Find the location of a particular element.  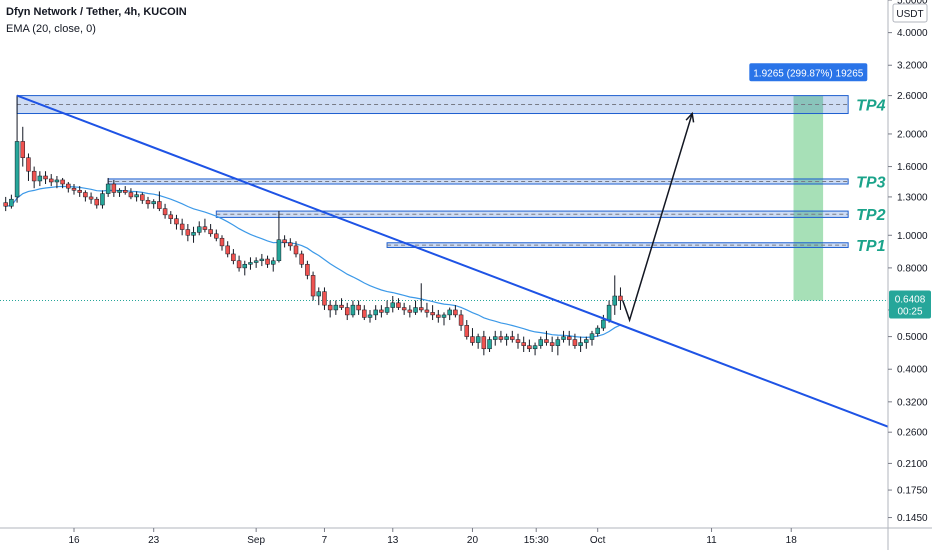

currency-label: USDT is located at coordinates (909, 14).